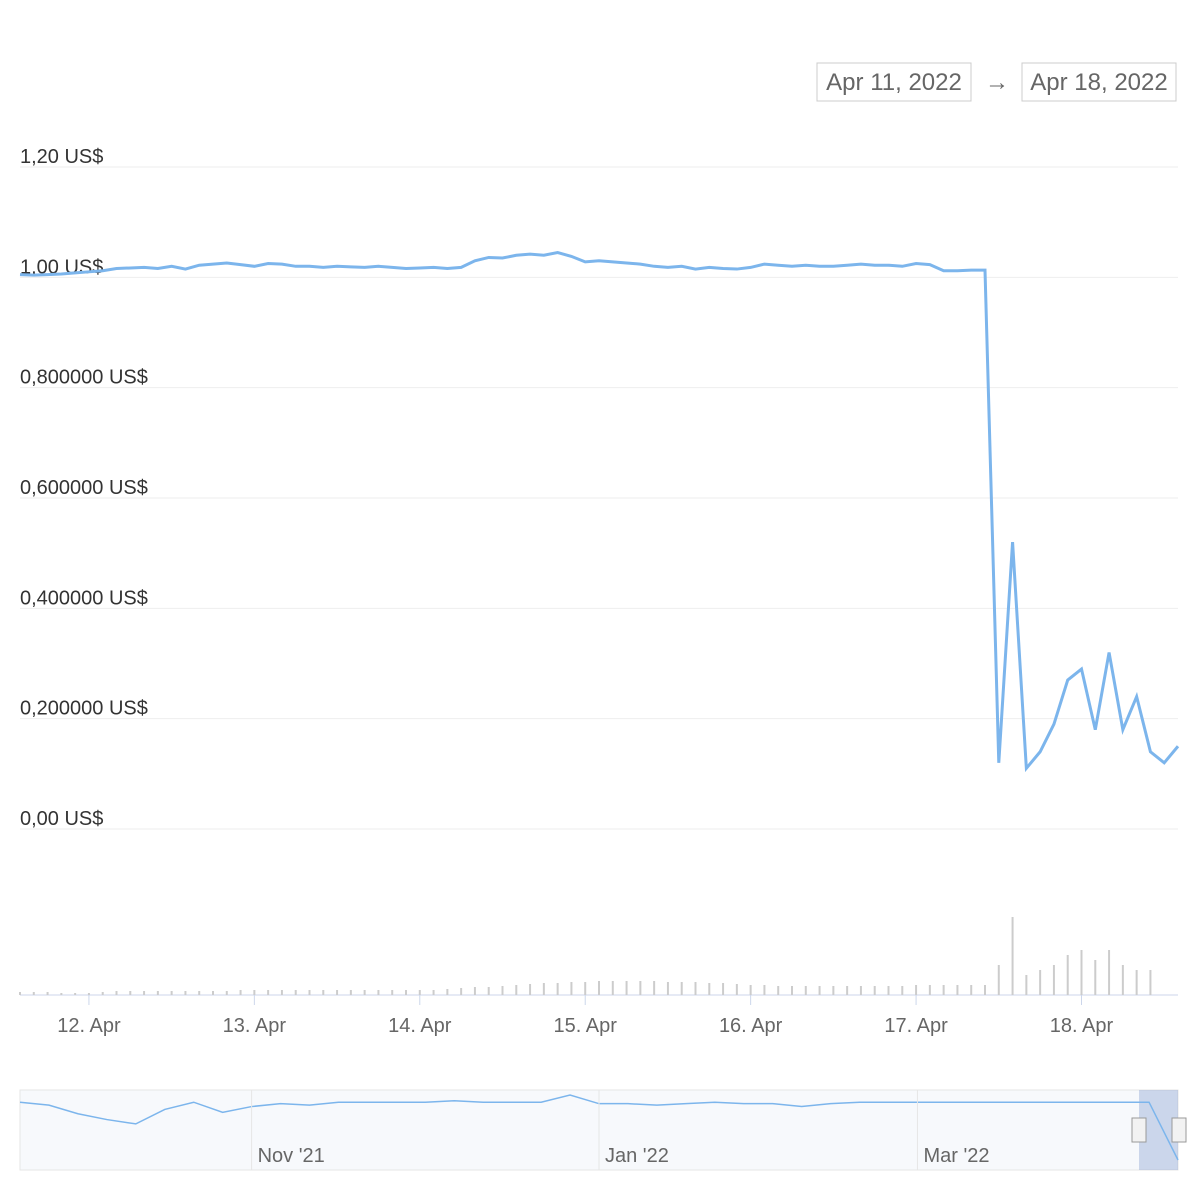  What do you see at coordinates (291, 1156) in the screenshot?
I see `navigator-label: Nov '21` at bounding box center [291, 1156].